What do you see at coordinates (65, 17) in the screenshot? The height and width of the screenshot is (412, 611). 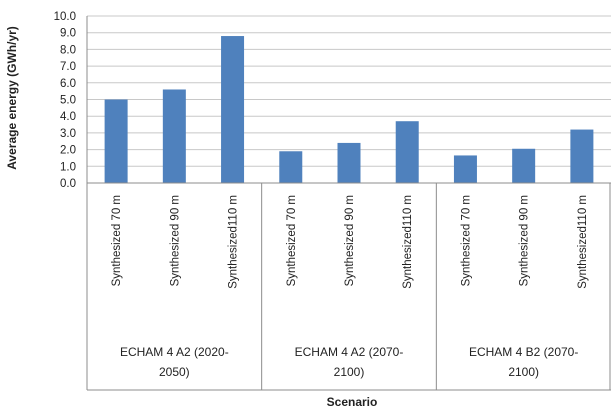 I see `y-tick-label: 10.0` at bounding box center [65, 17].